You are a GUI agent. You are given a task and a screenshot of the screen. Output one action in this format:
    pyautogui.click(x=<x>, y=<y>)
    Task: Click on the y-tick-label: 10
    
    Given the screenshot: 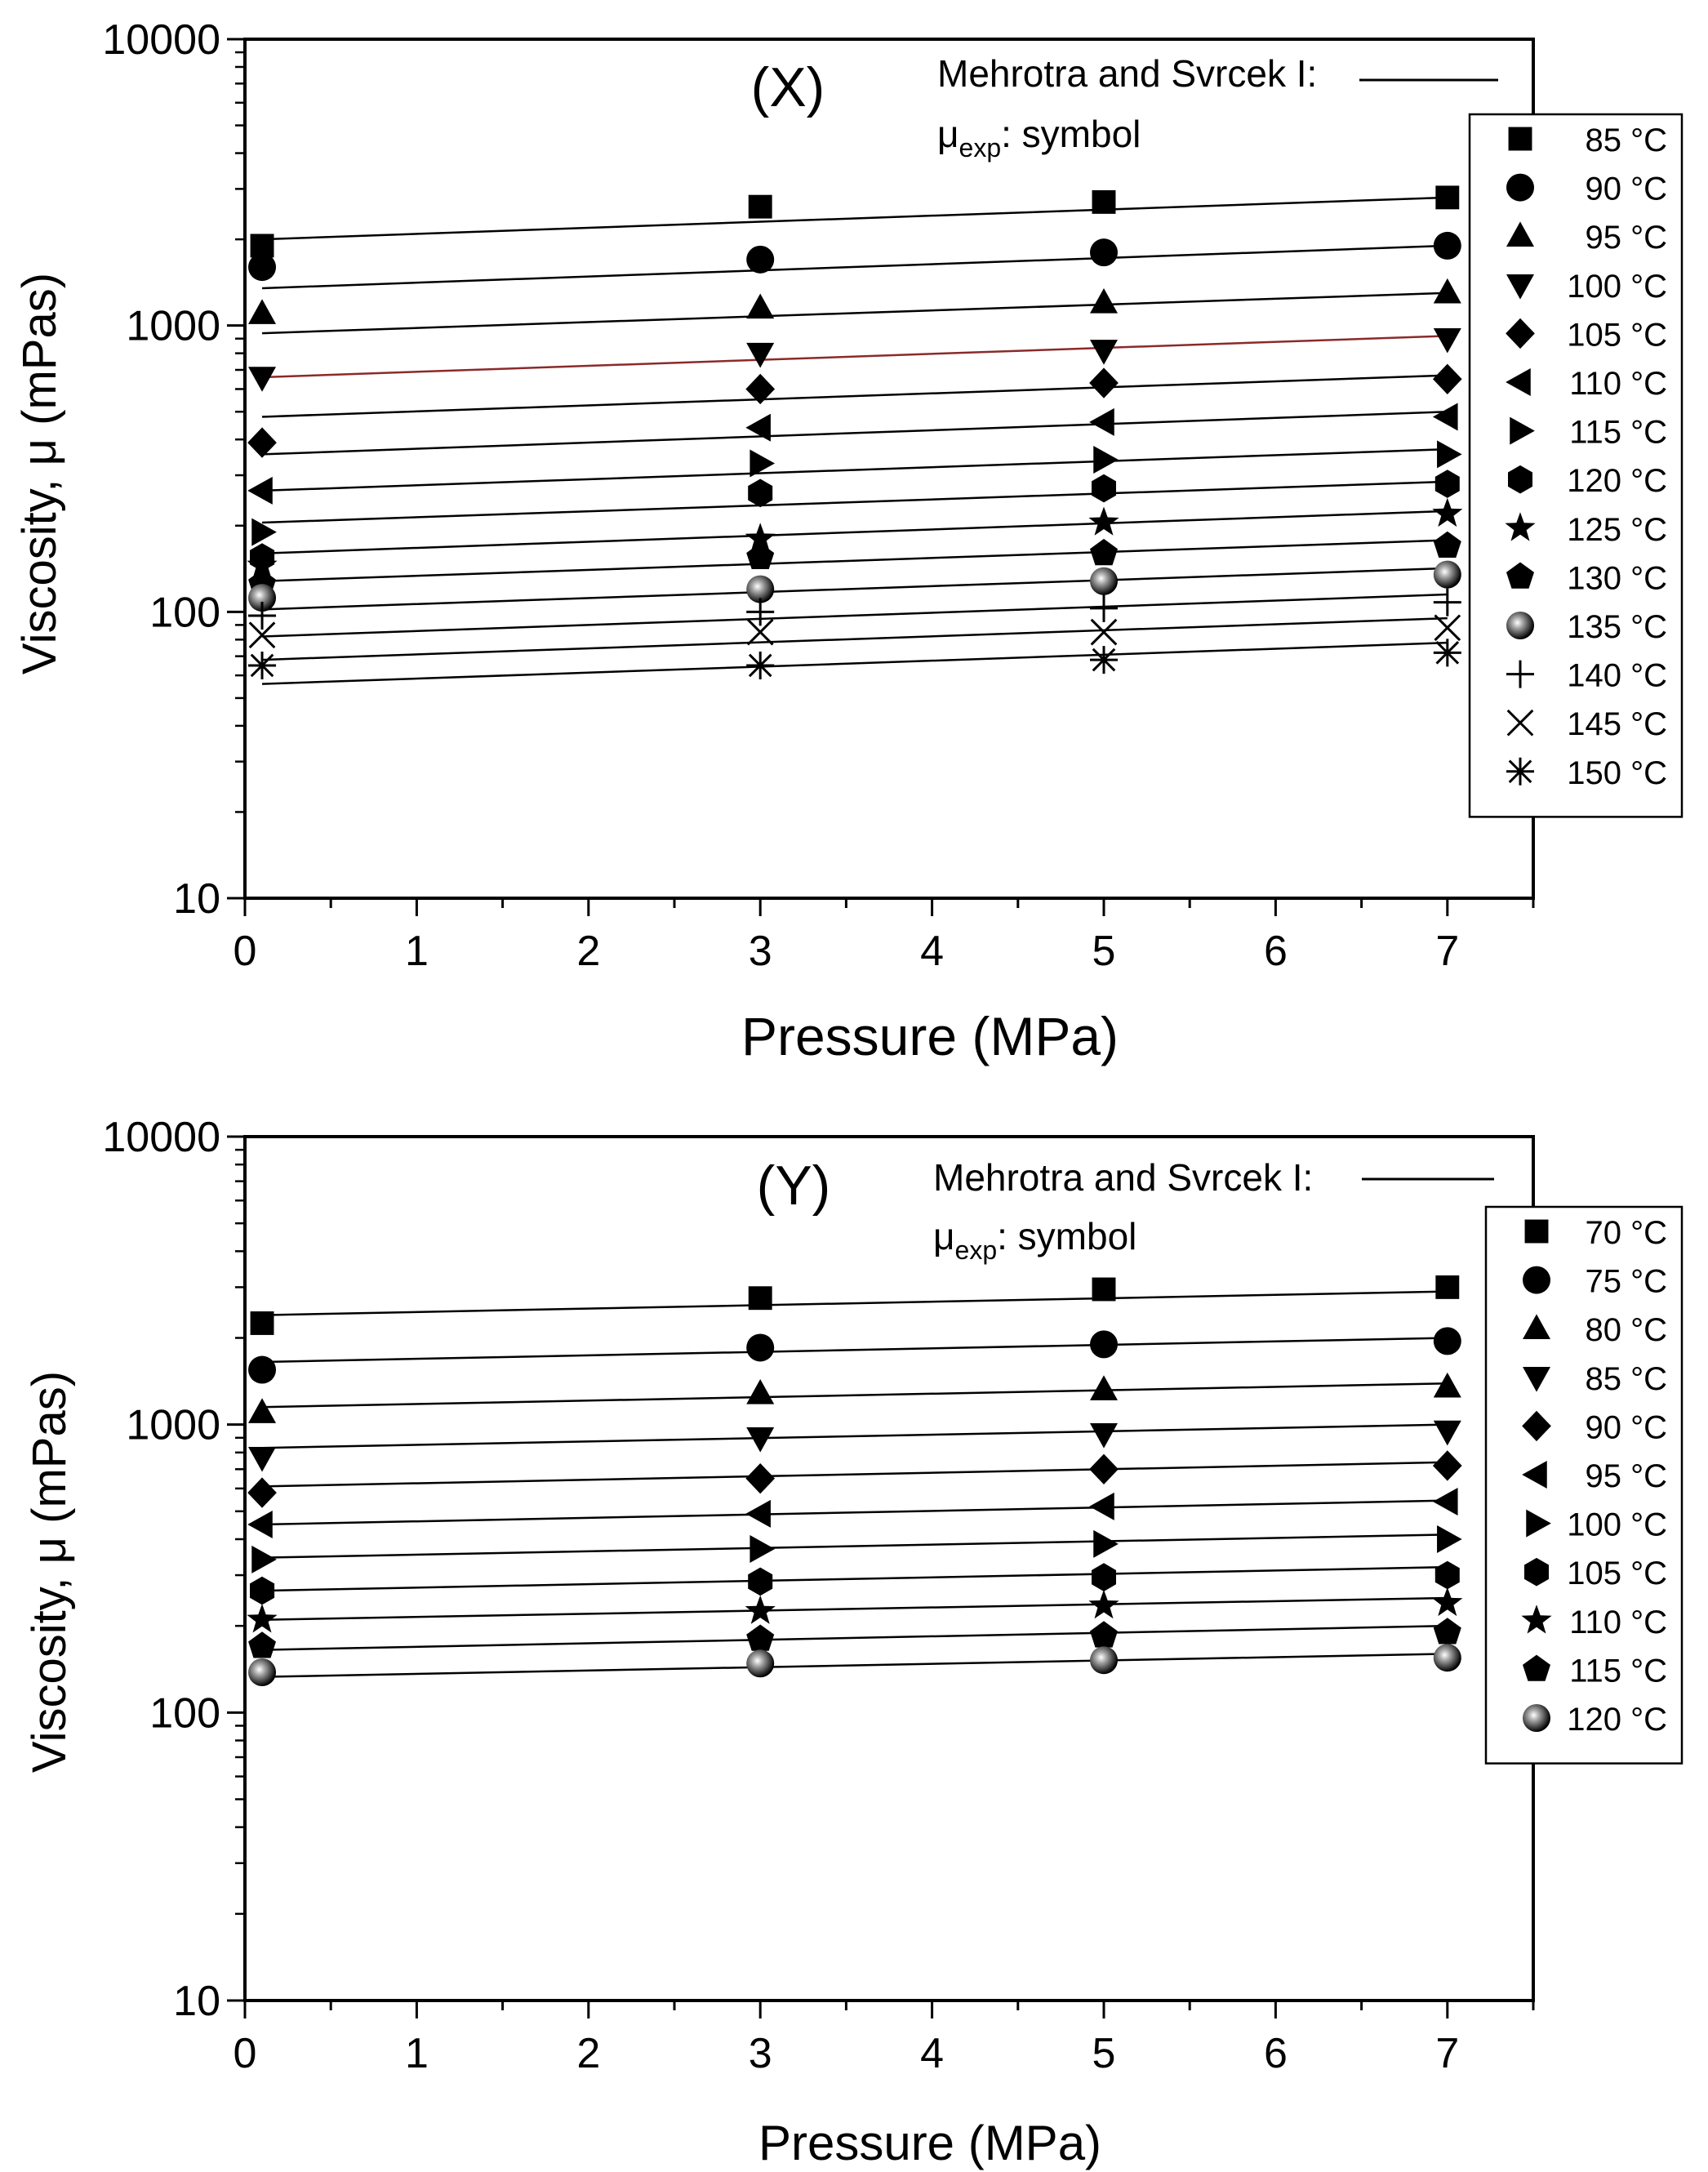 What is the action you would take?
    pyautogui.click(x=196, y=2002)
    